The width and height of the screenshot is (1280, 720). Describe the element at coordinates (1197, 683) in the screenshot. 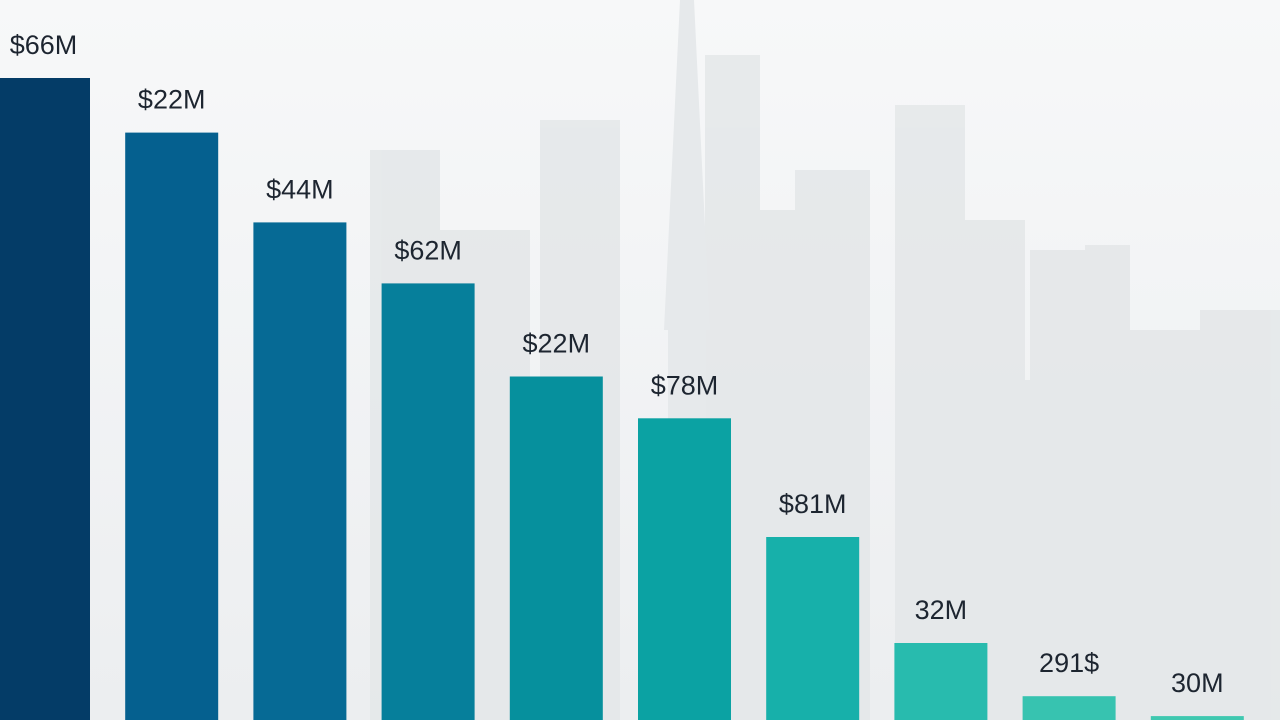

I see `bar-label-10: 30M` at that location.